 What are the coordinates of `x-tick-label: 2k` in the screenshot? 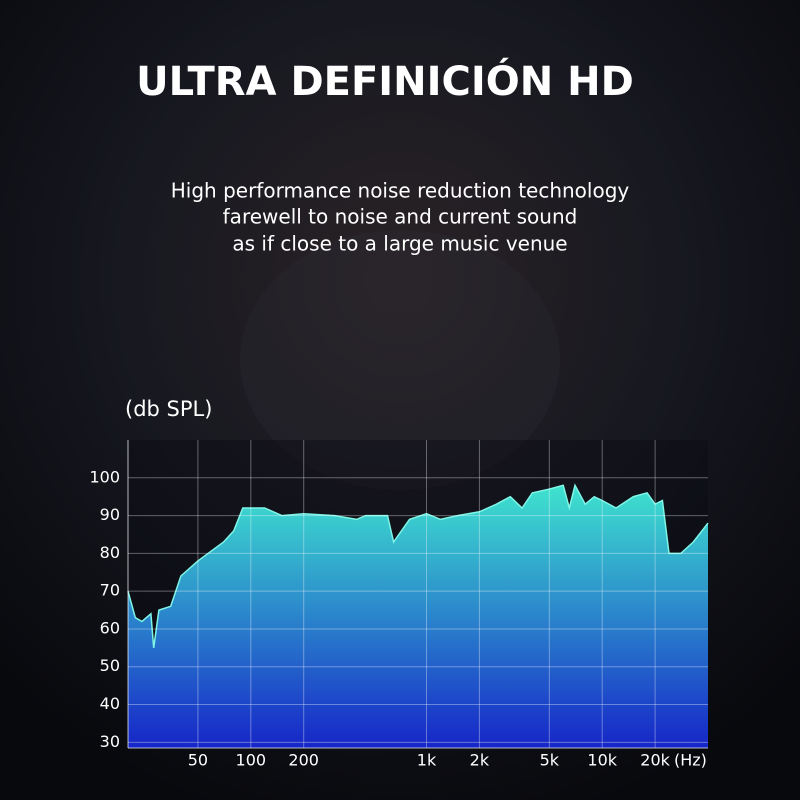 It's located at (480, 760).